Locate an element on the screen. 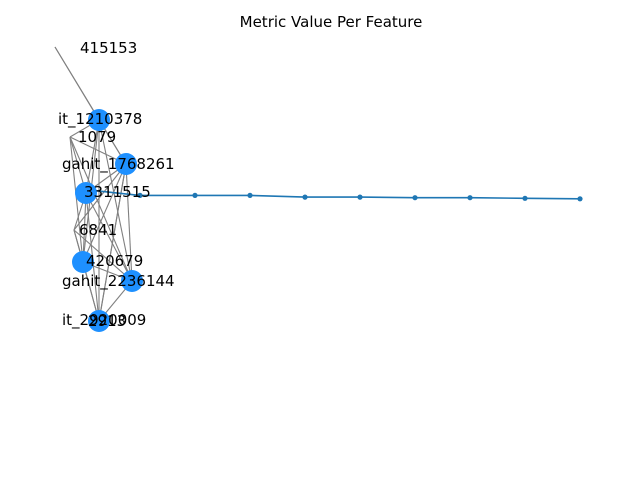 Image resolution: width=640 pixels, height=480 pixels. graph-node-label: gahit_1768261 is located at coordinates (118, 164).